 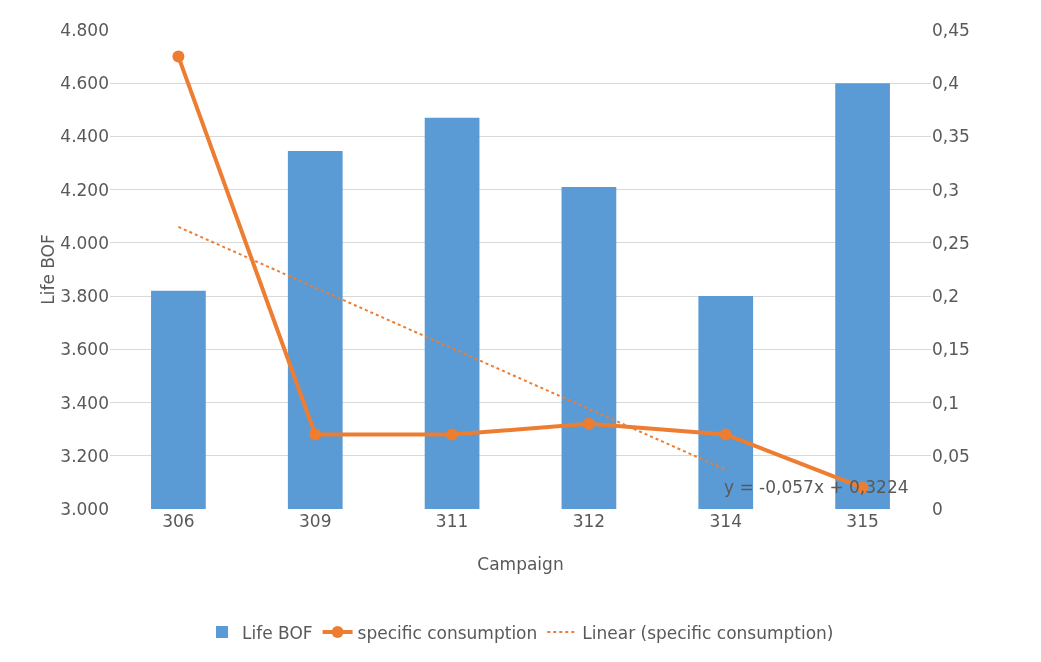 I want to click on x-tick-label: 315, so click(x=862, y=521).